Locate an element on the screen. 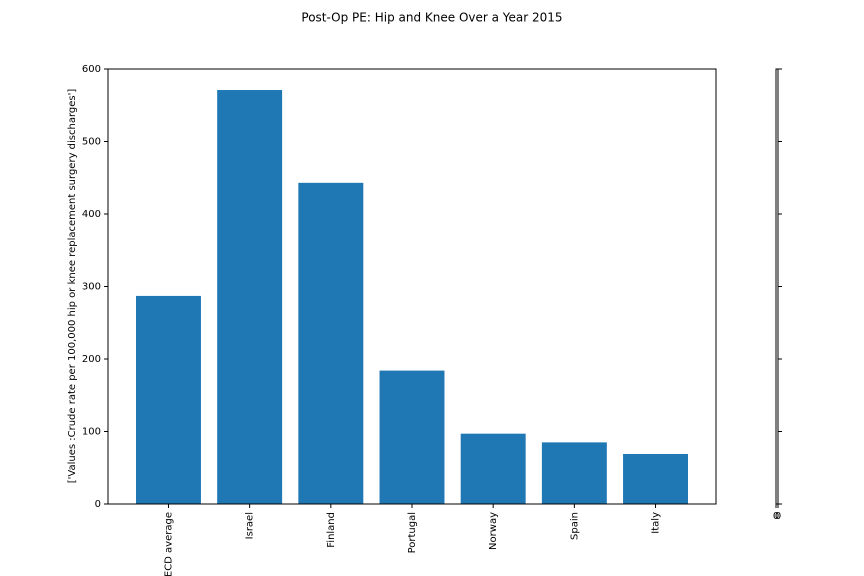  y-tick-label: 300 is located at coordinates (91, 287).